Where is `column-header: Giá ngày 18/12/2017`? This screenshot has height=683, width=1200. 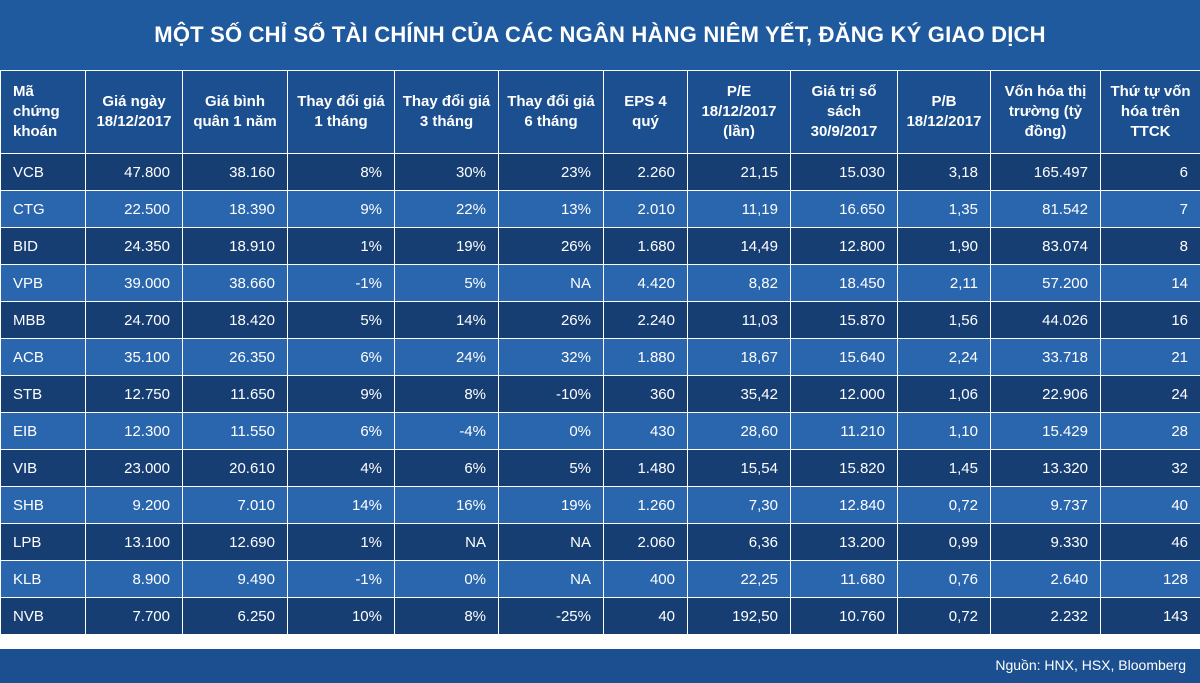
column-header: Giá ngày 18/12/2017 is located at coordinates (134, 112).